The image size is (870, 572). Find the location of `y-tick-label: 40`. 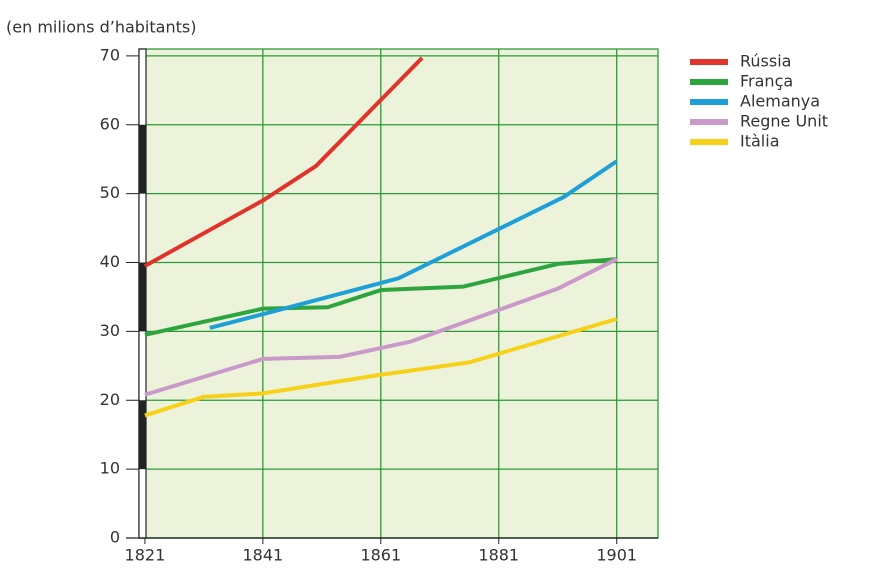

y-tick-label: 40 is located at coordinates (110, 261).